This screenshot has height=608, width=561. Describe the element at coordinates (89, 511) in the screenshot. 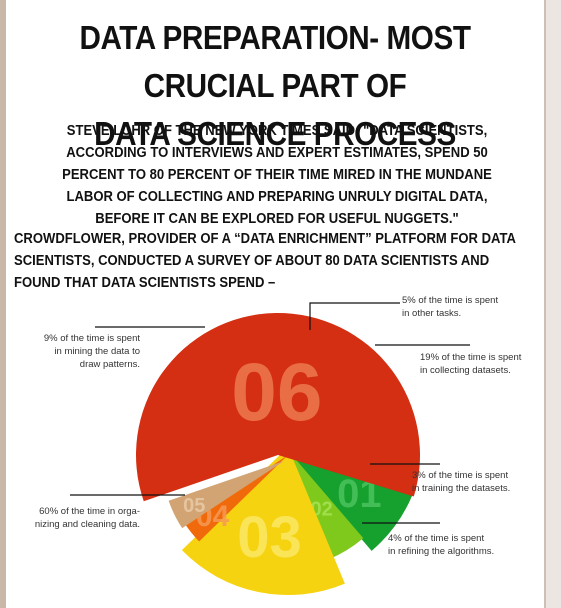

I see `slice-label-line: 60% of the time in orga-` at that location.